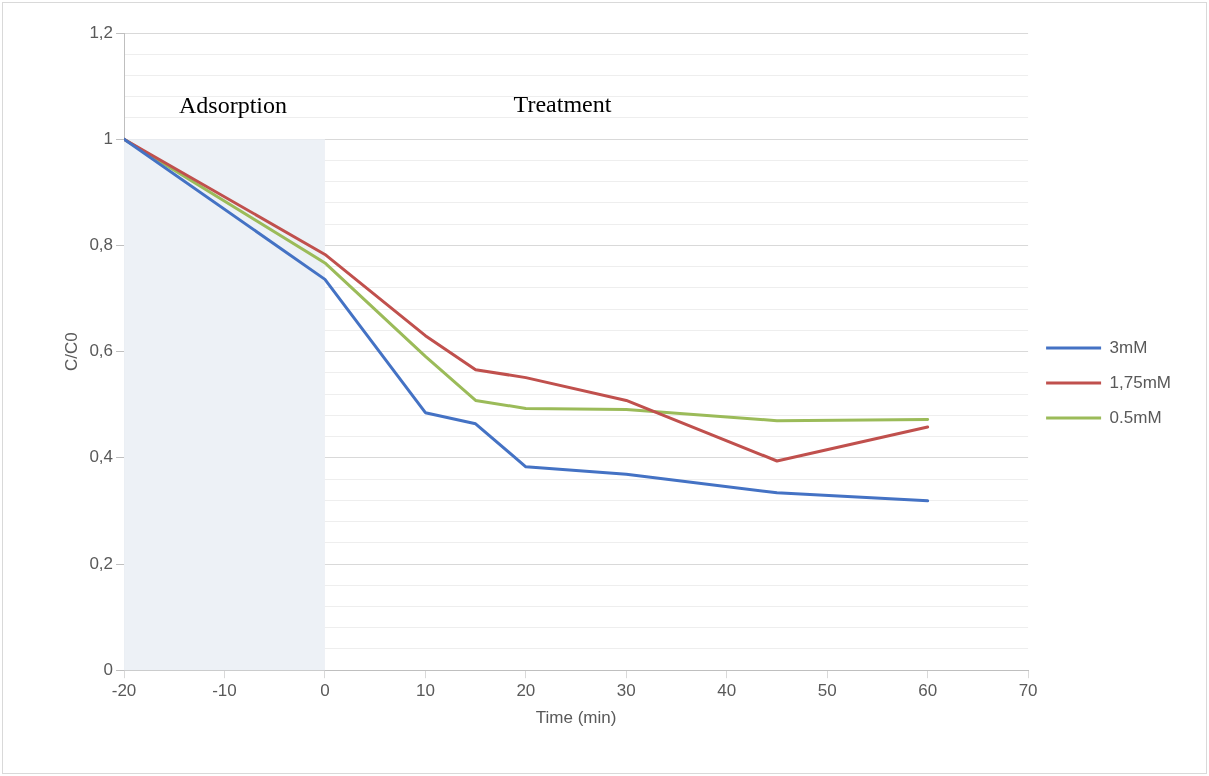 Image resolution: width=1209 pixels, height=776 pixels. I want to click on legend-label: 1,75mM, so click(1140, 382).